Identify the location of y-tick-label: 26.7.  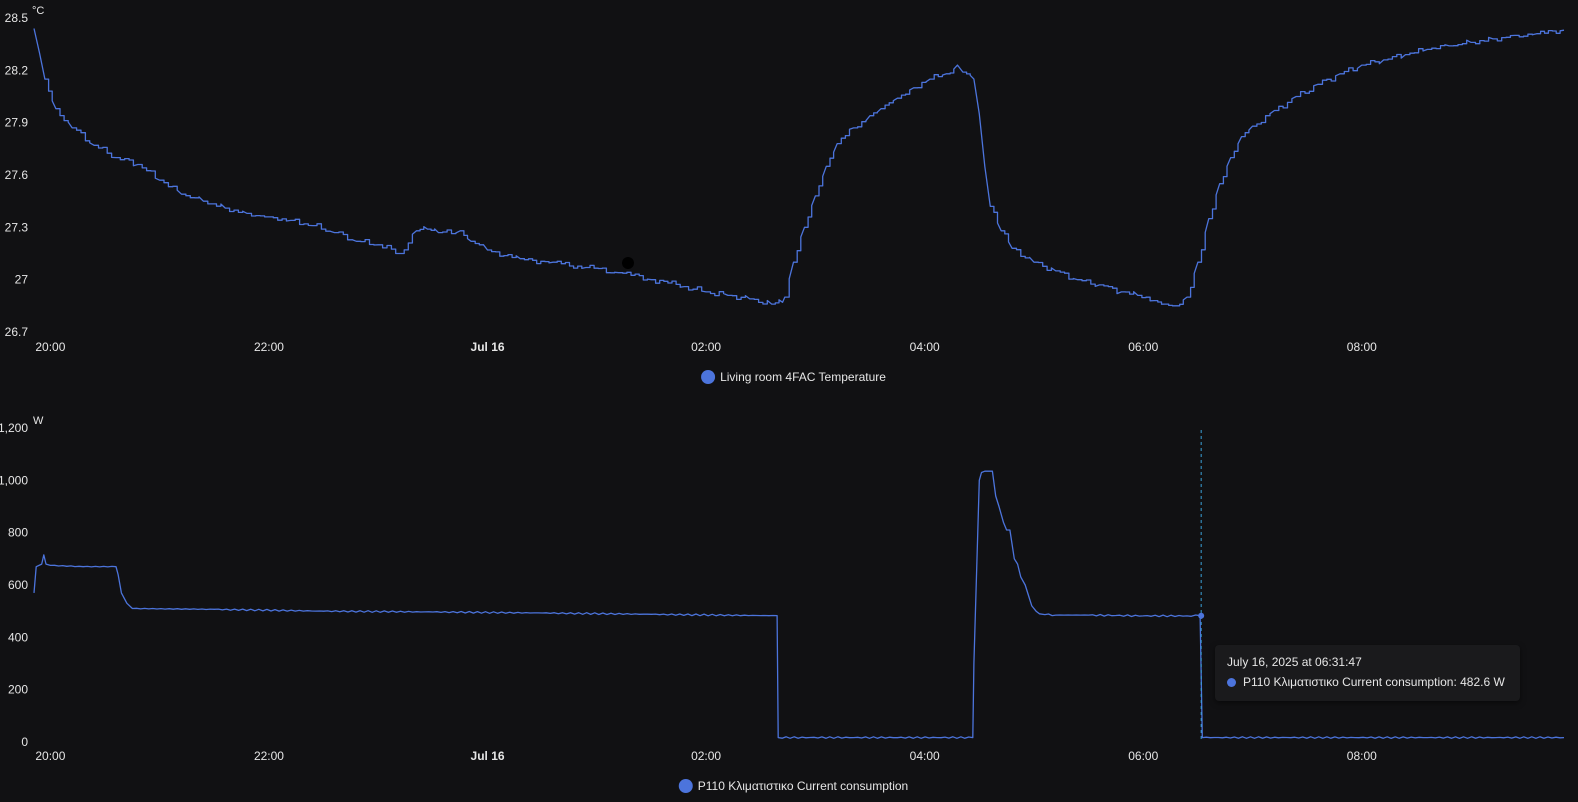
(17, 332).